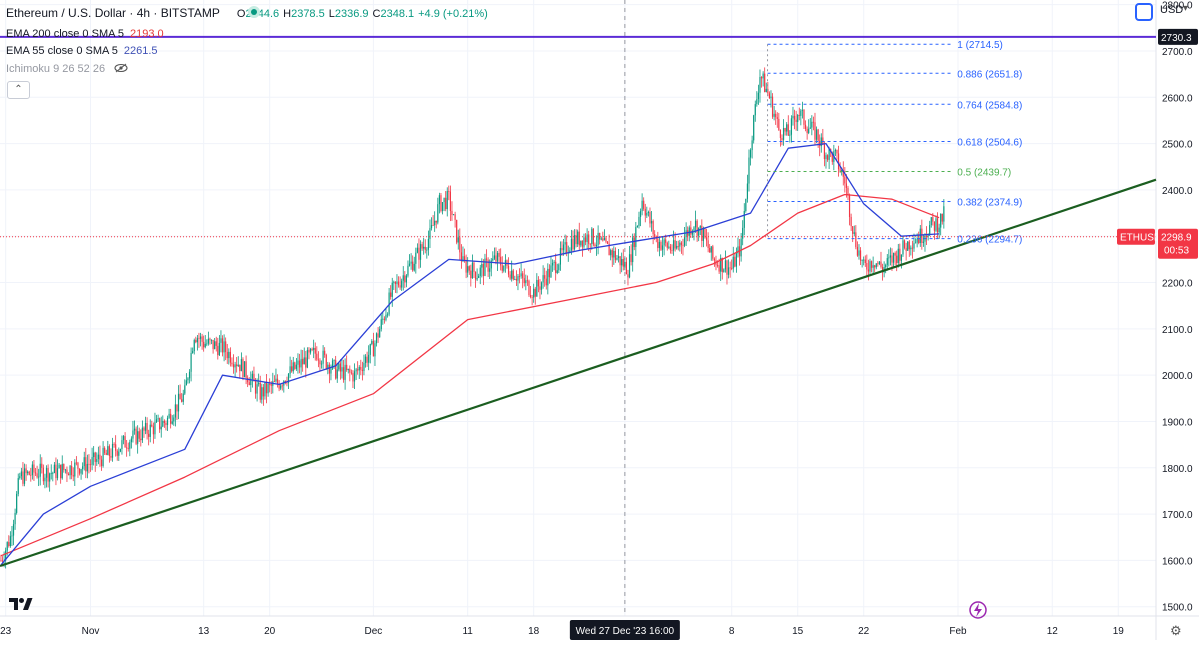 Image resolution: width=1199 pixels, height=645 pixels. Describe the element at coordinates (1144, 12) in the screenshot. I see `replay-square-icon` at that location.